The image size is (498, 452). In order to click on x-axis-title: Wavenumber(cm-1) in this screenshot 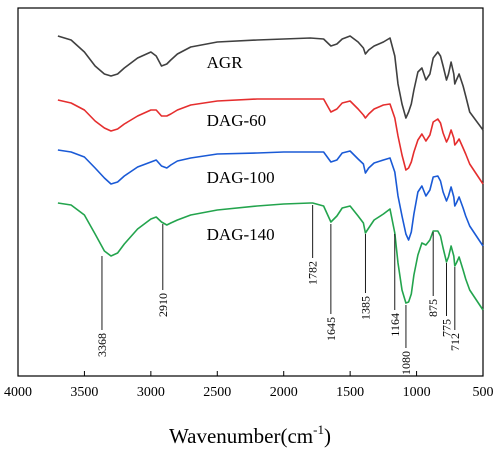, I will do `click(250, 435)`.